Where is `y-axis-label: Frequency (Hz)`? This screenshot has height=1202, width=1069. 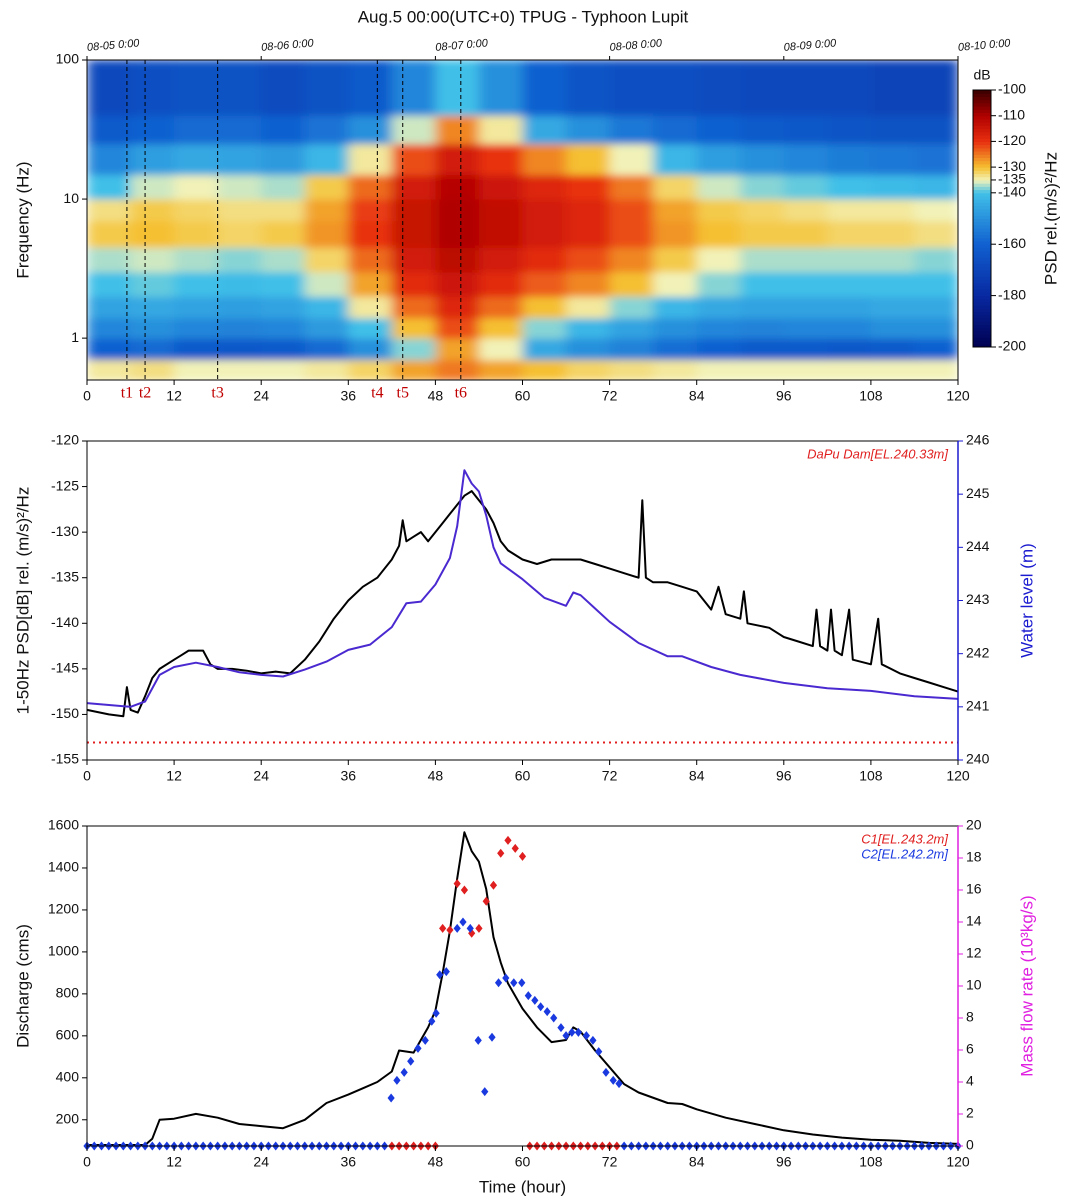
y-axis-label: Frequency (Hz) is located at coordinates (22, 219).